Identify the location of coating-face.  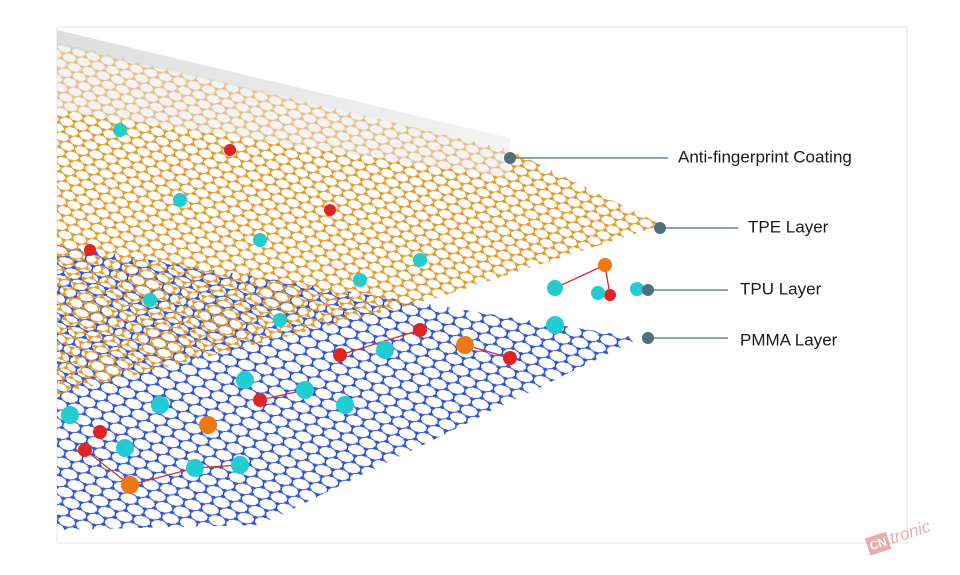
(283, 111).